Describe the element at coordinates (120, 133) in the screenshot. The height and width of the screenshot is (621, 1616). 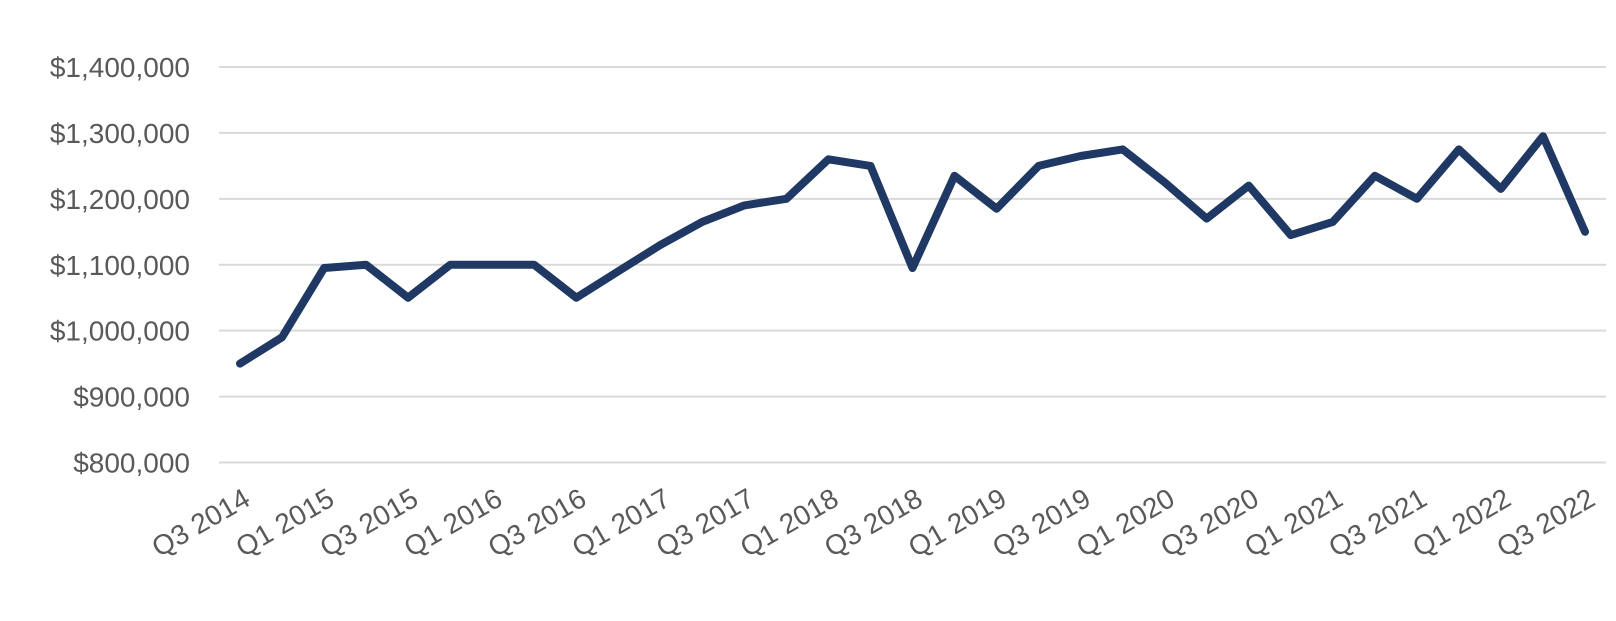
I see `y-axis-label: $1,300,000` at that location.